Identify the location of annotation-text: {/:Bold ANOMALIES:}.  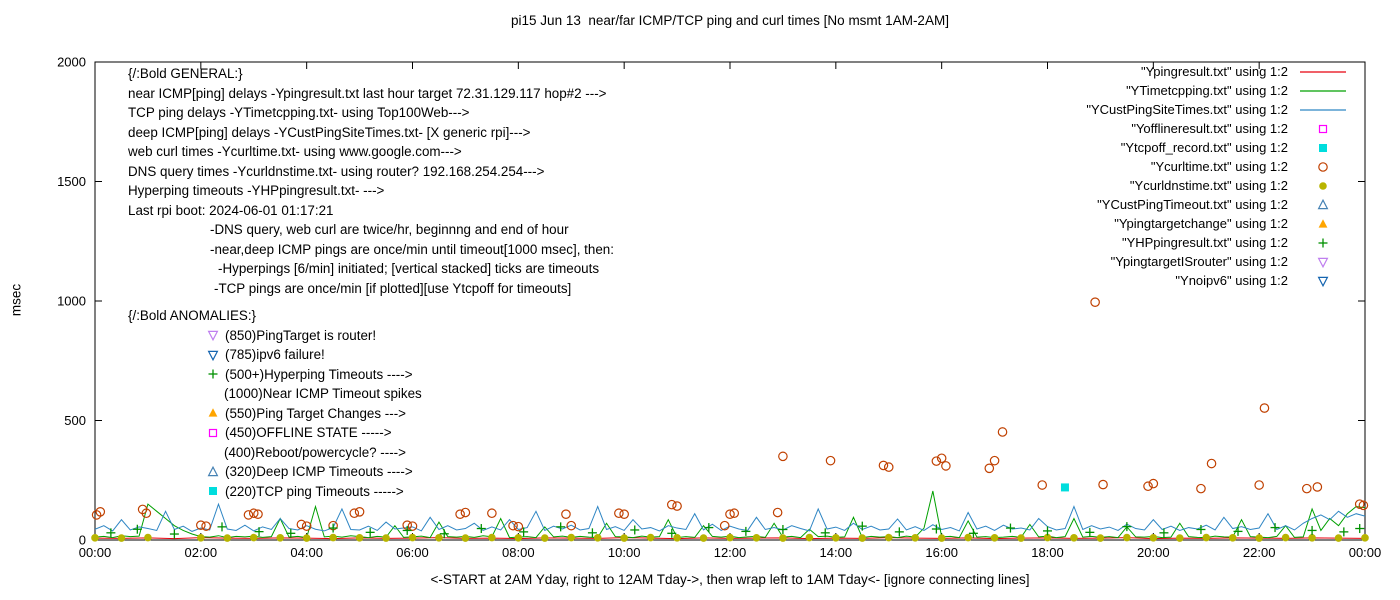
(192, 316).